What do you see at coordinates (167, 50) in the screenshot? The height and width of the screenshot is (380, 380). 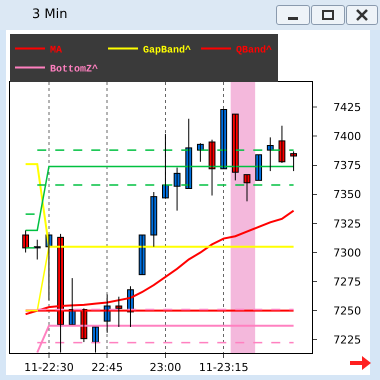 I see `legend-label: GapBand^` at bounding box center [167, 50].